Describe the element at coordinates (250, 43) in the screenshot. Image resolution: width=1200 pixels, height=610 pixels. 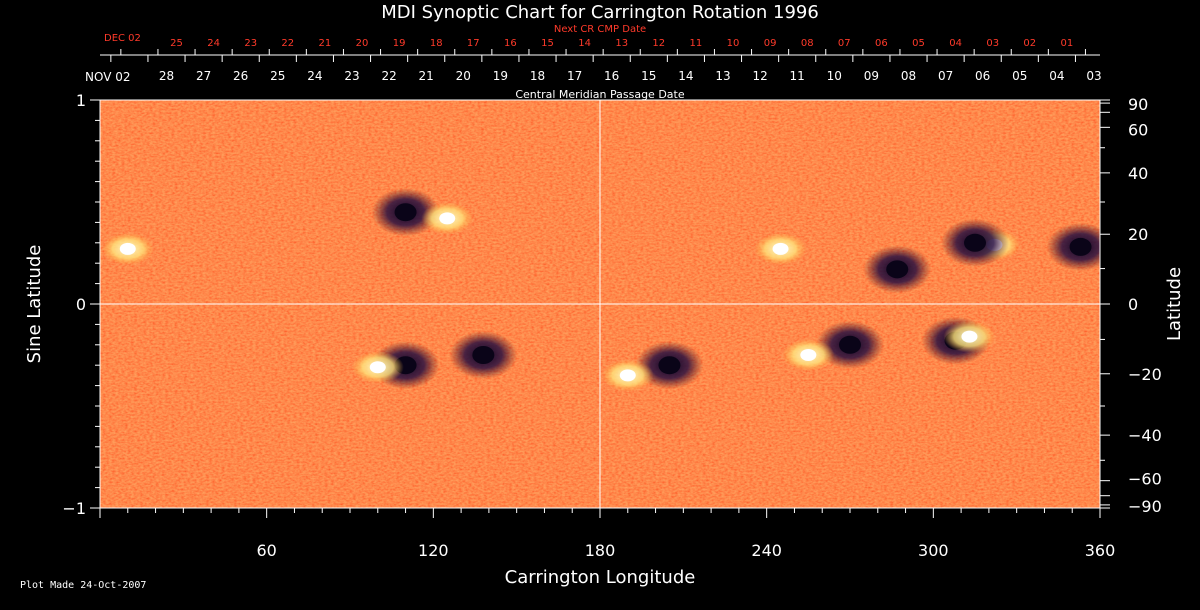
I see `next-cmp-date: 23` at that location.